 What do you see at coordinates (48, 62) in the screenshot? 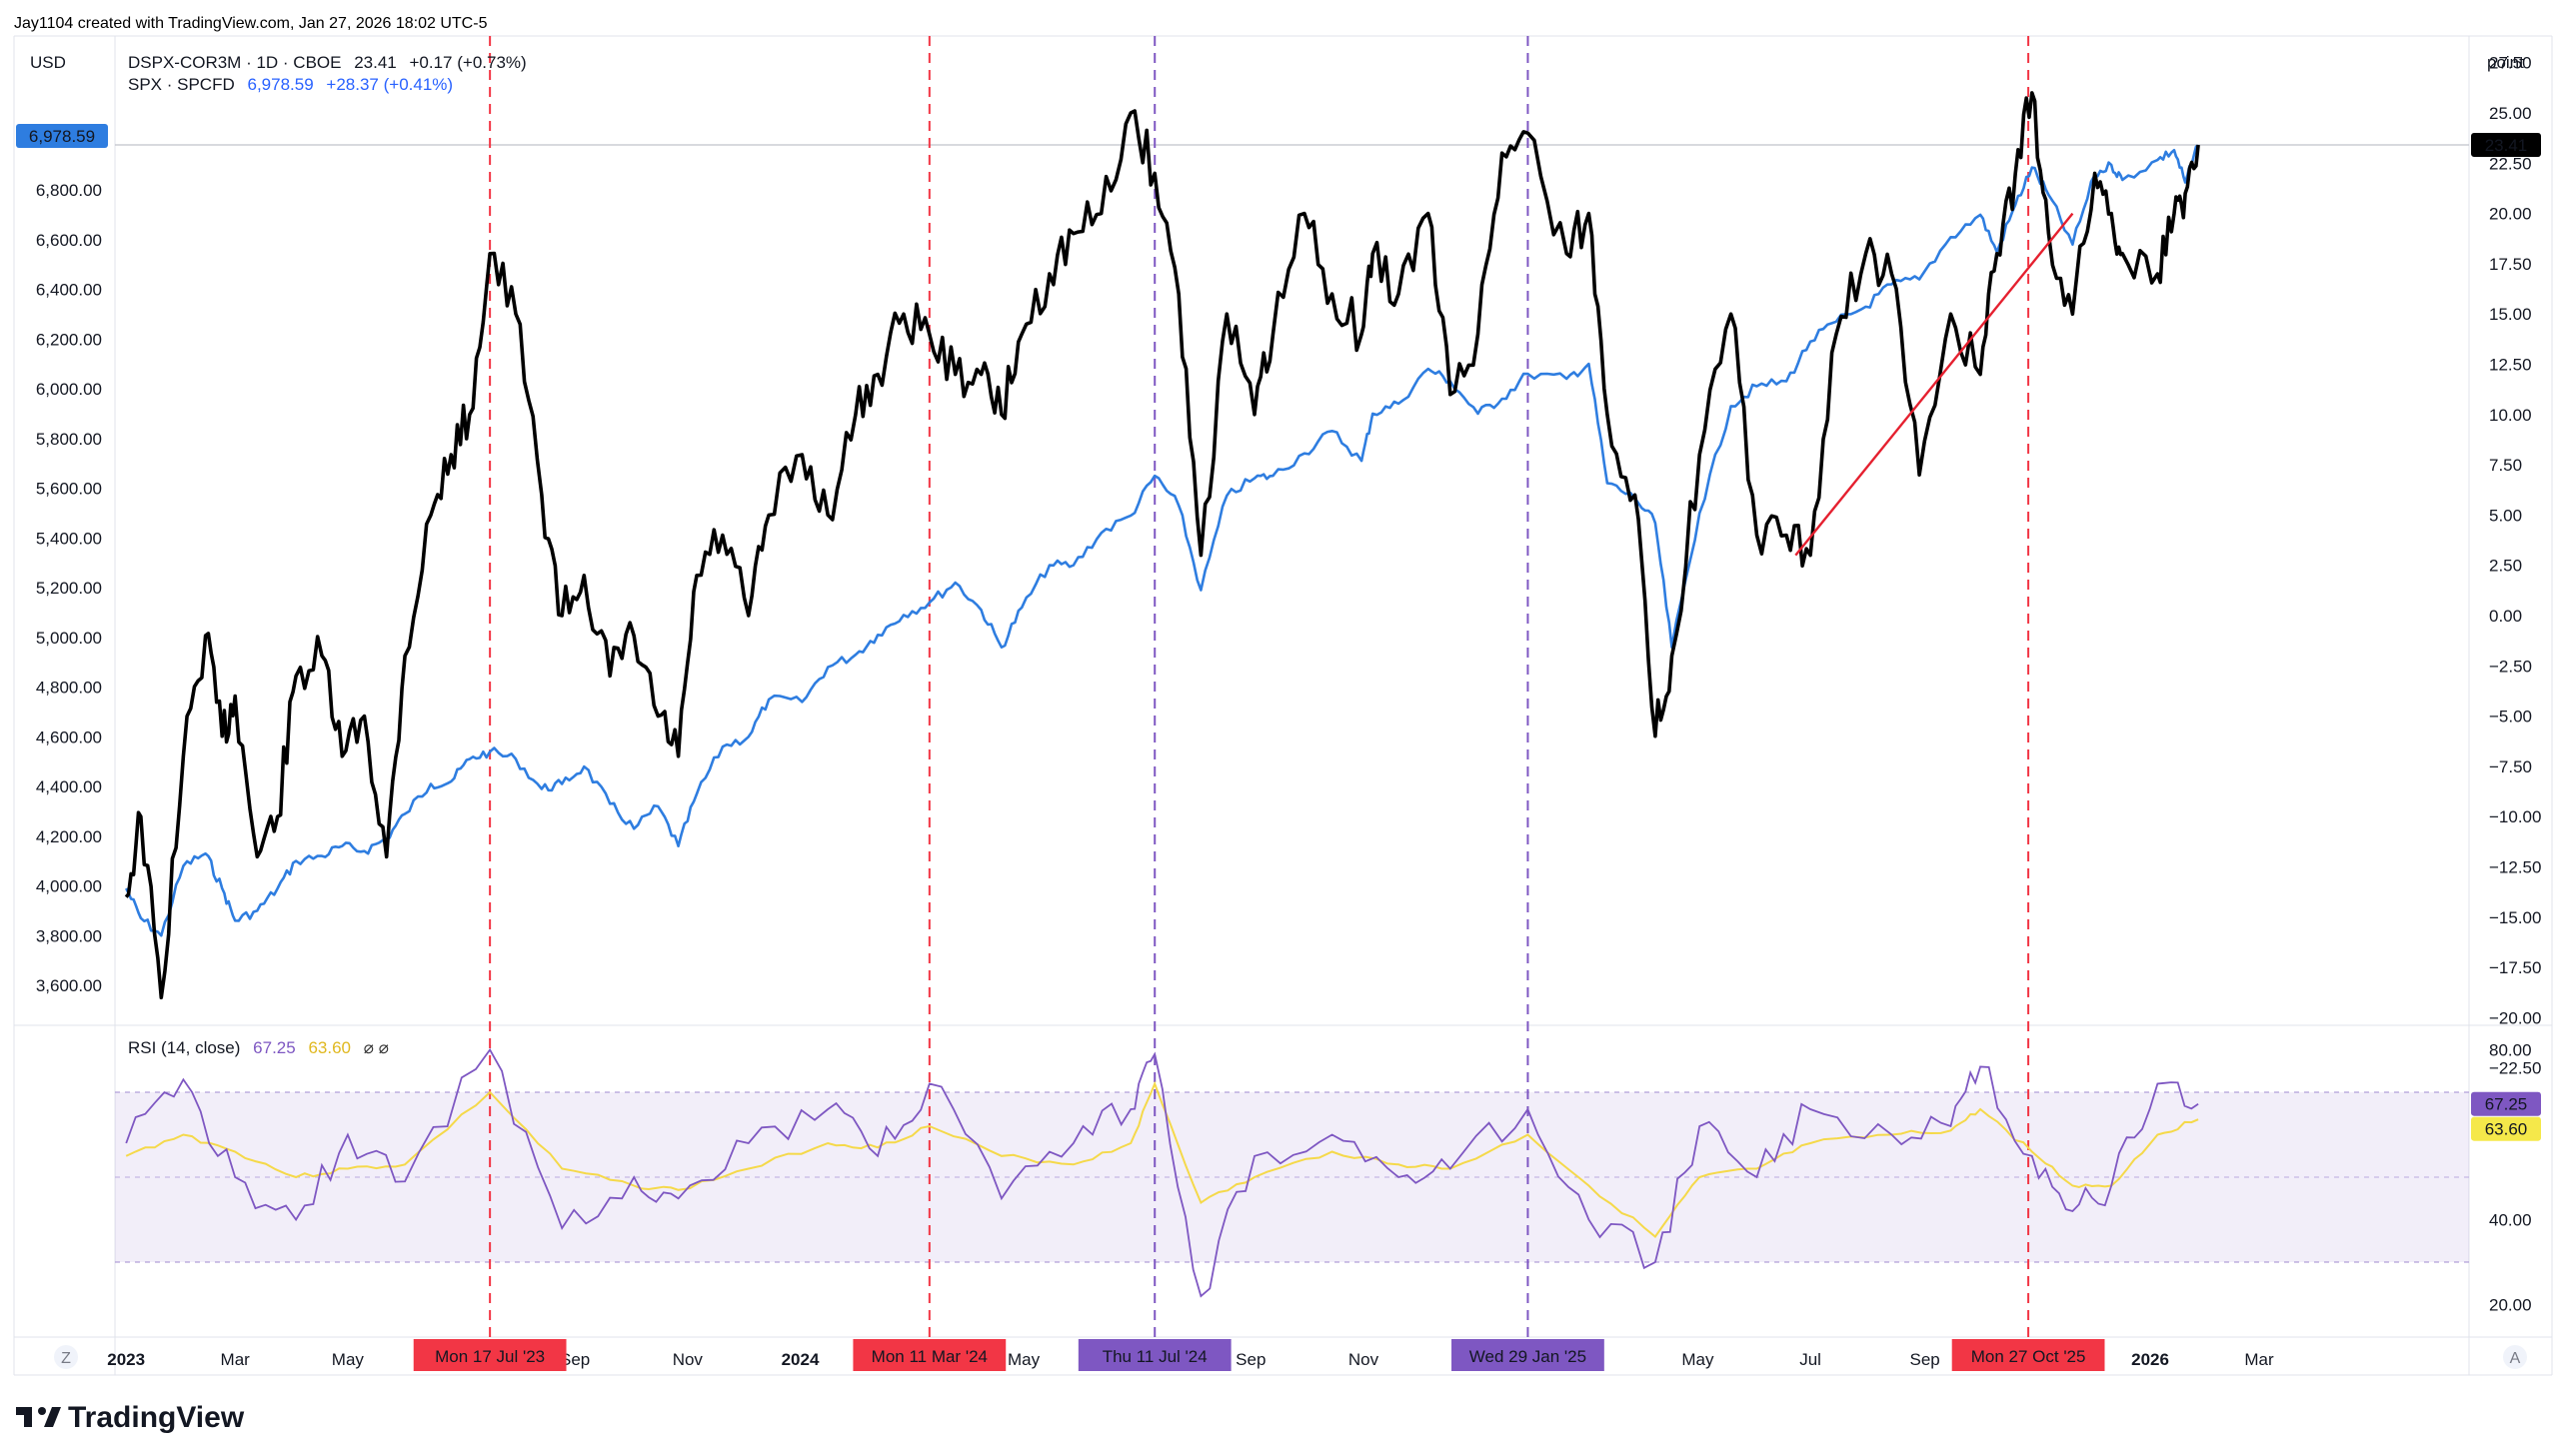
I see `currency-label: USD` at bounding box center [48, 62].